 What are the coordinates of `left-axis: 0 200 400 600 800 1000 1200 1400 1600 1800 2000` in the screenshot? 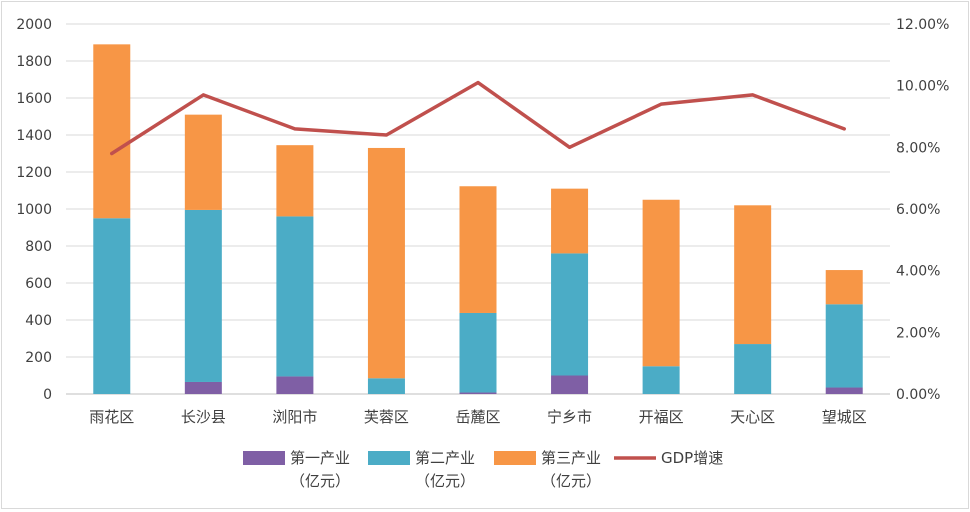 It's located at (34, 210).